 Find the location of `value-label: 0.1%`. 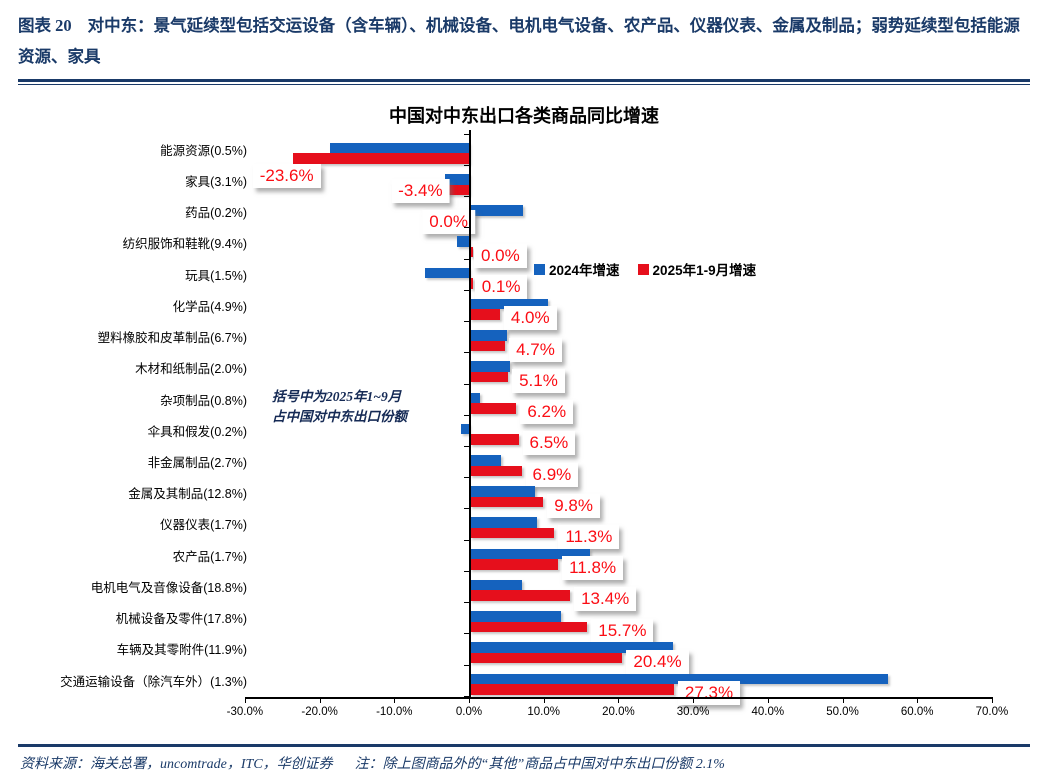

value-label: 0.1% is located at coordinates (501, 287).